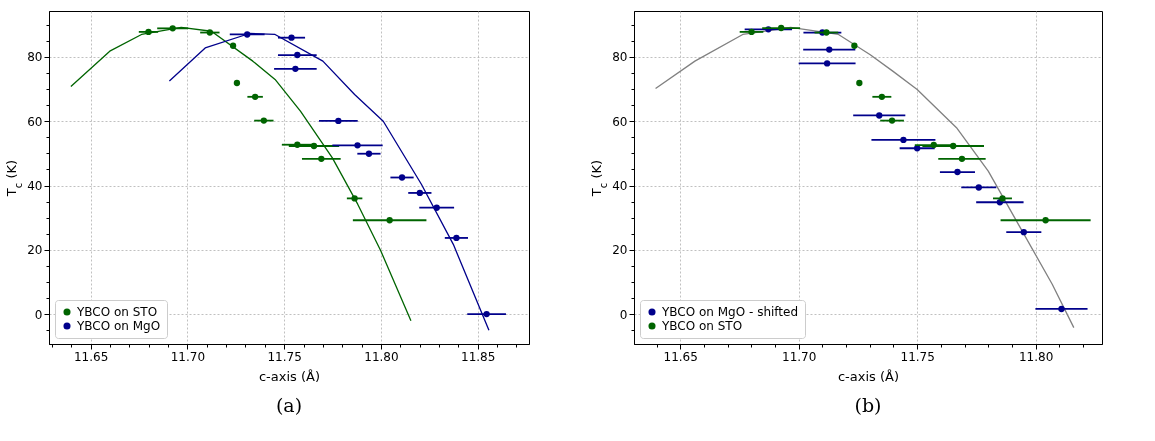  What do you see at coordinates (730, 312) in the screenshot?
I see `legend-label: YBCO on MgO - shifted` at bounding box center [730, 312].